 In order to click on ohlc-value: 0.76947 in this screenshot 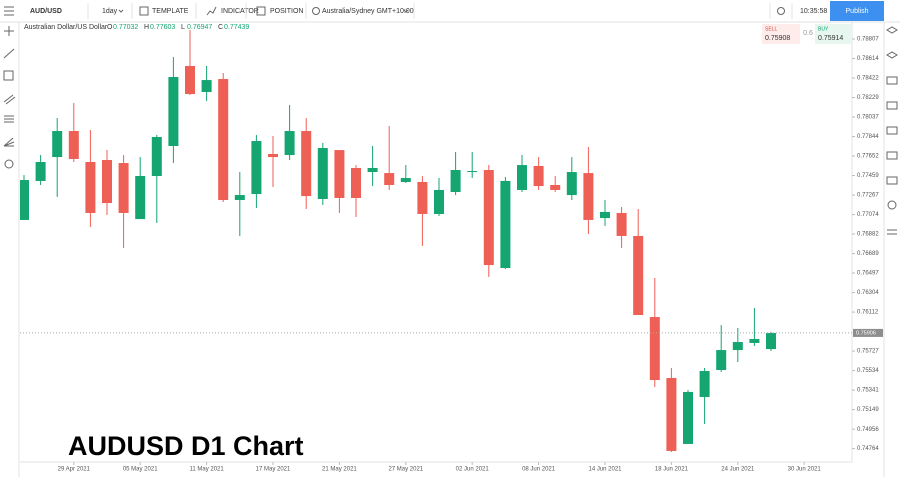, I will do `click(199, 27)`.